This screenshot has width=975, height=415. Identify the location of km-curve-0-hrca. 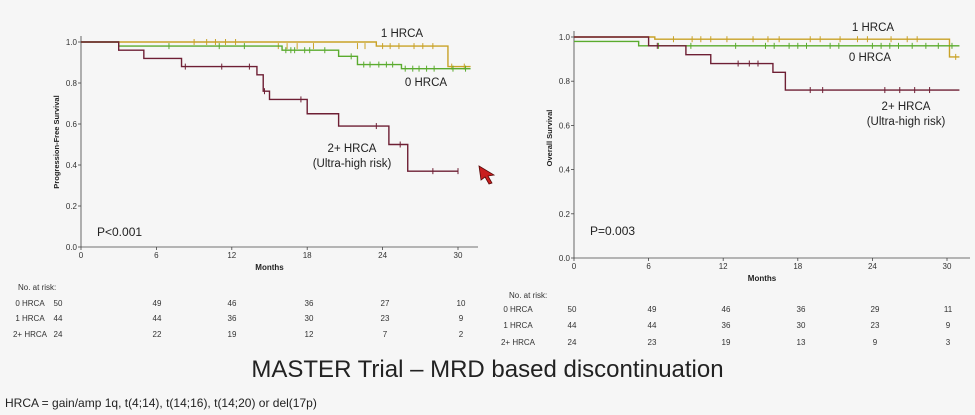
(767, 43).